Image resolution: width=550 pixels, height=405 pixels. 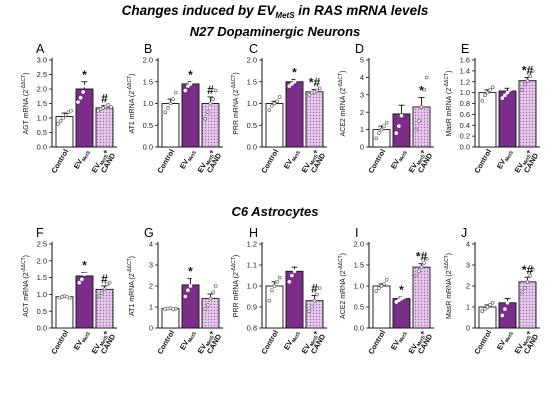 I want to click on y-tick-label: 1.4, so click(x=465, y=70).